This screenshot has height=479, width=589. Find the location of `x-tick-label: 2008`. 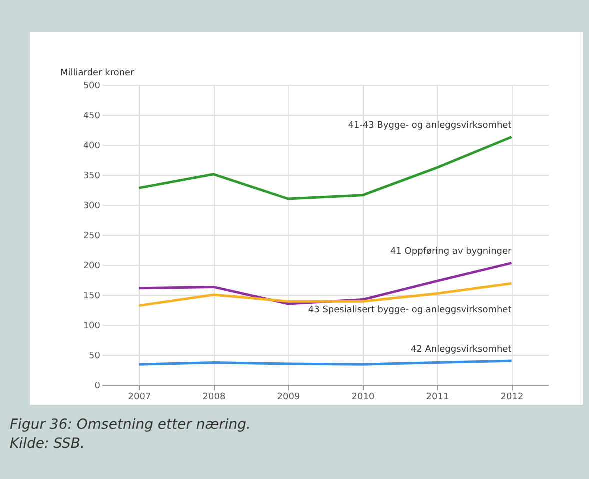

x-tick-label: 2008 is located at coordinates (214, 397).